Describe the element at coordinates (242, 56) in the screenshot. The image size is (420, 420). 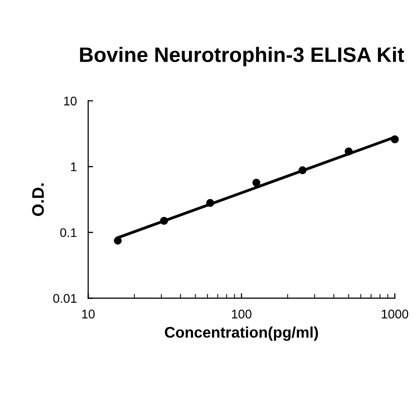
I see `chart-title: Bovine Neurotrophin-3 ELISA Kit` at that location.